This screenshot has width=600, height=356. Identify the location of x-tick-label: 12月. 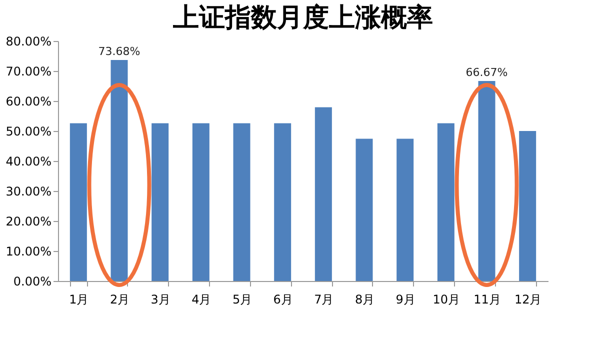
(528, 299).